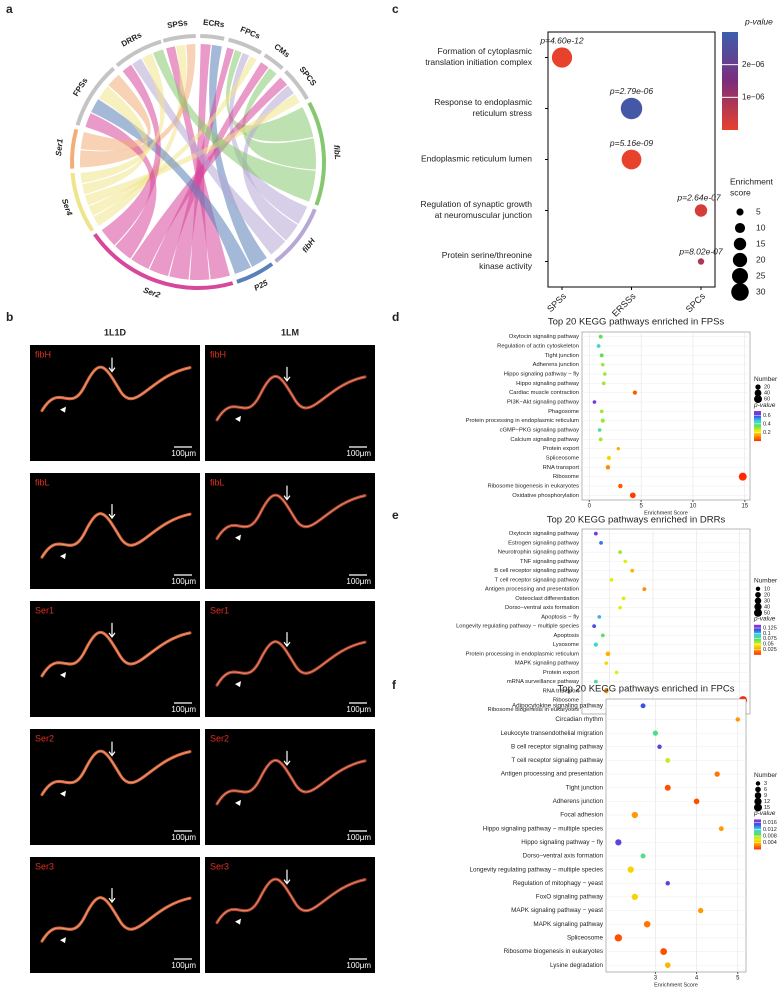 Image resolution: width=784 pixels, height=990 pixels. I want to click on size-legend-label: 25, so click(761, 275).